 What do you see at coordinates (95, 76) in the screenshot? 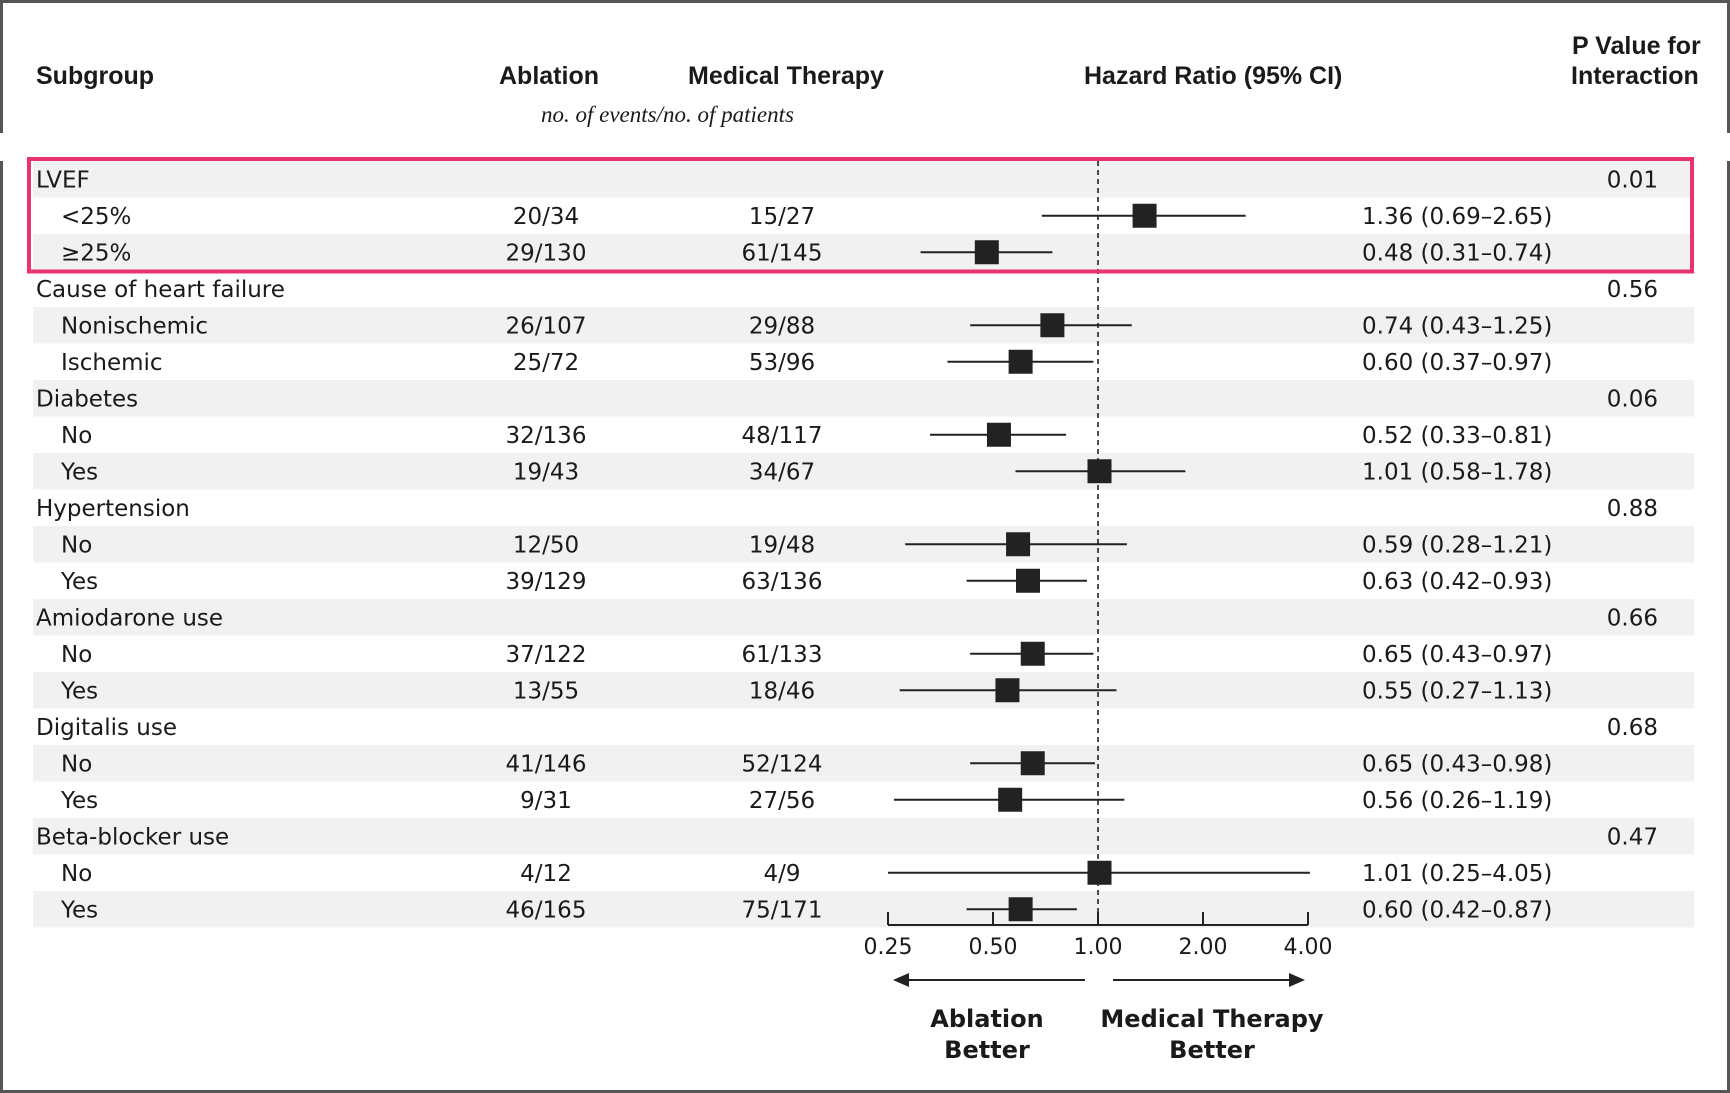
I see `header-subgroup: Subgroup` at bounding box center [95, 76].